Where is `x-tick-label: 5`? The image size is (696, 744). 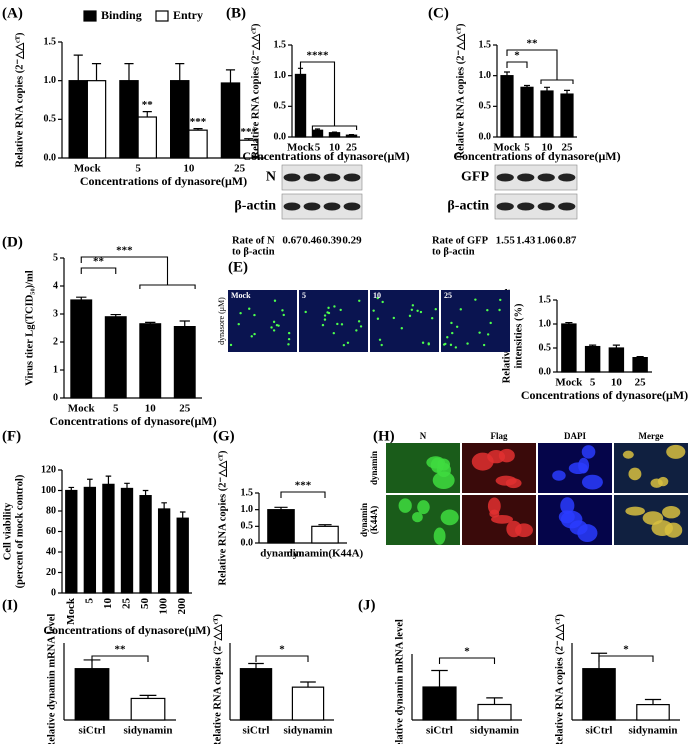
x-tick-label: 5 is located at coordinates (593, 383).